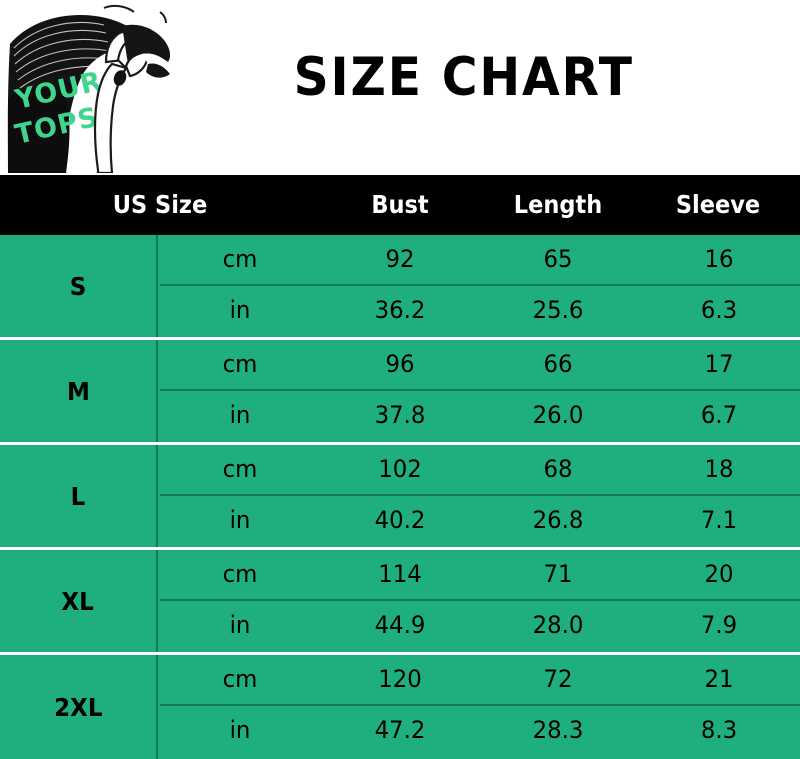  Describe the element at coordinates (719, 415) in the screenshot. I see `sleeve-value: 6.7` at that location.